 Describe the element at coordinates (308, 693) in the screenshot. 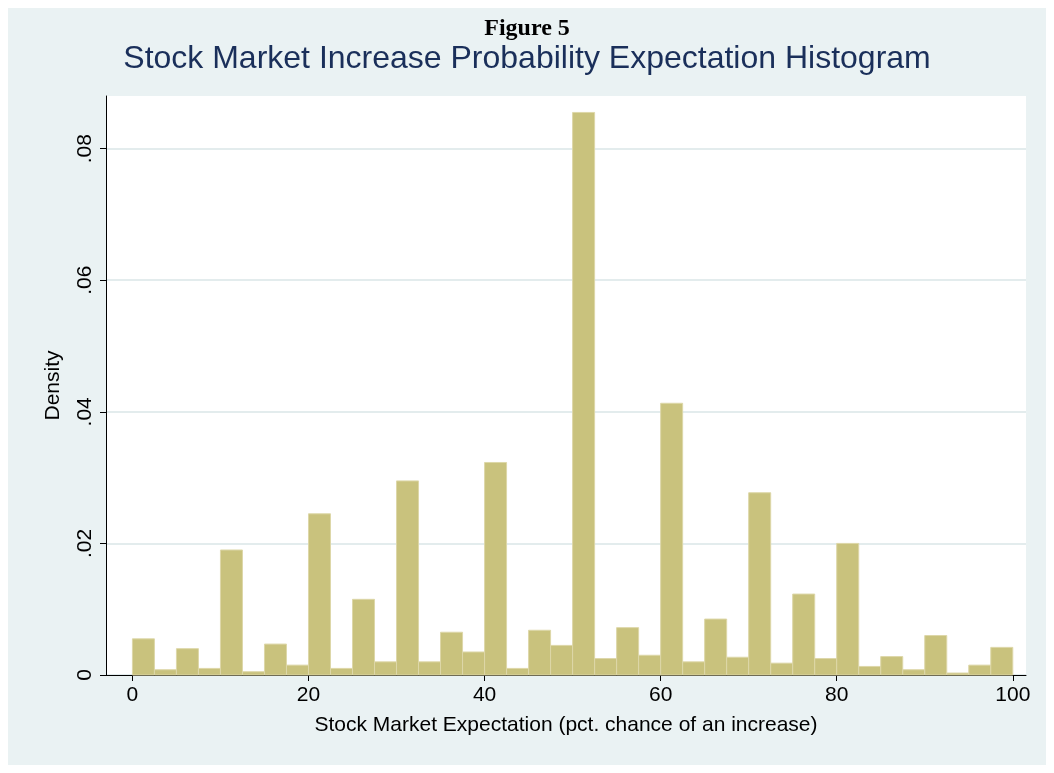

I see `x-tick-label: 20` at that location.